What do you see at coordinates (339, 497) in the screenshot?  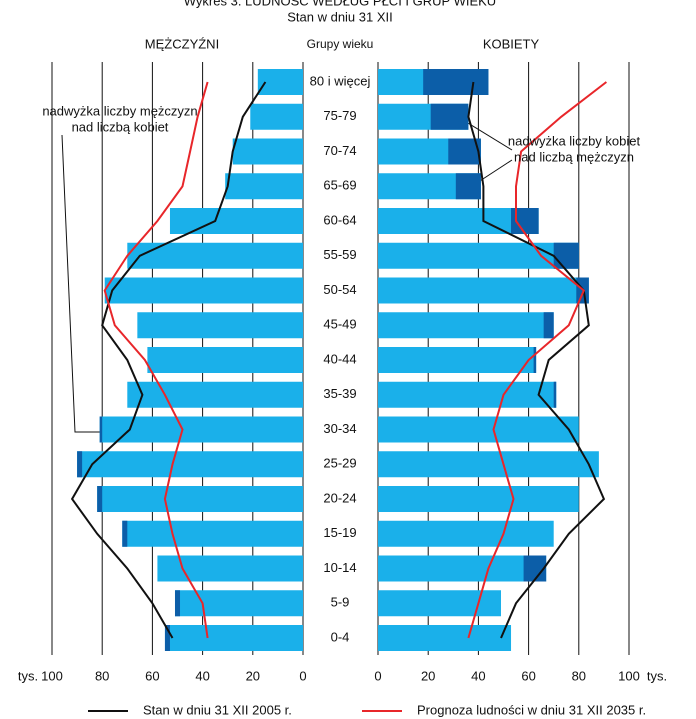 I see `category-label: 20-24` at bounding box center [339, 497].